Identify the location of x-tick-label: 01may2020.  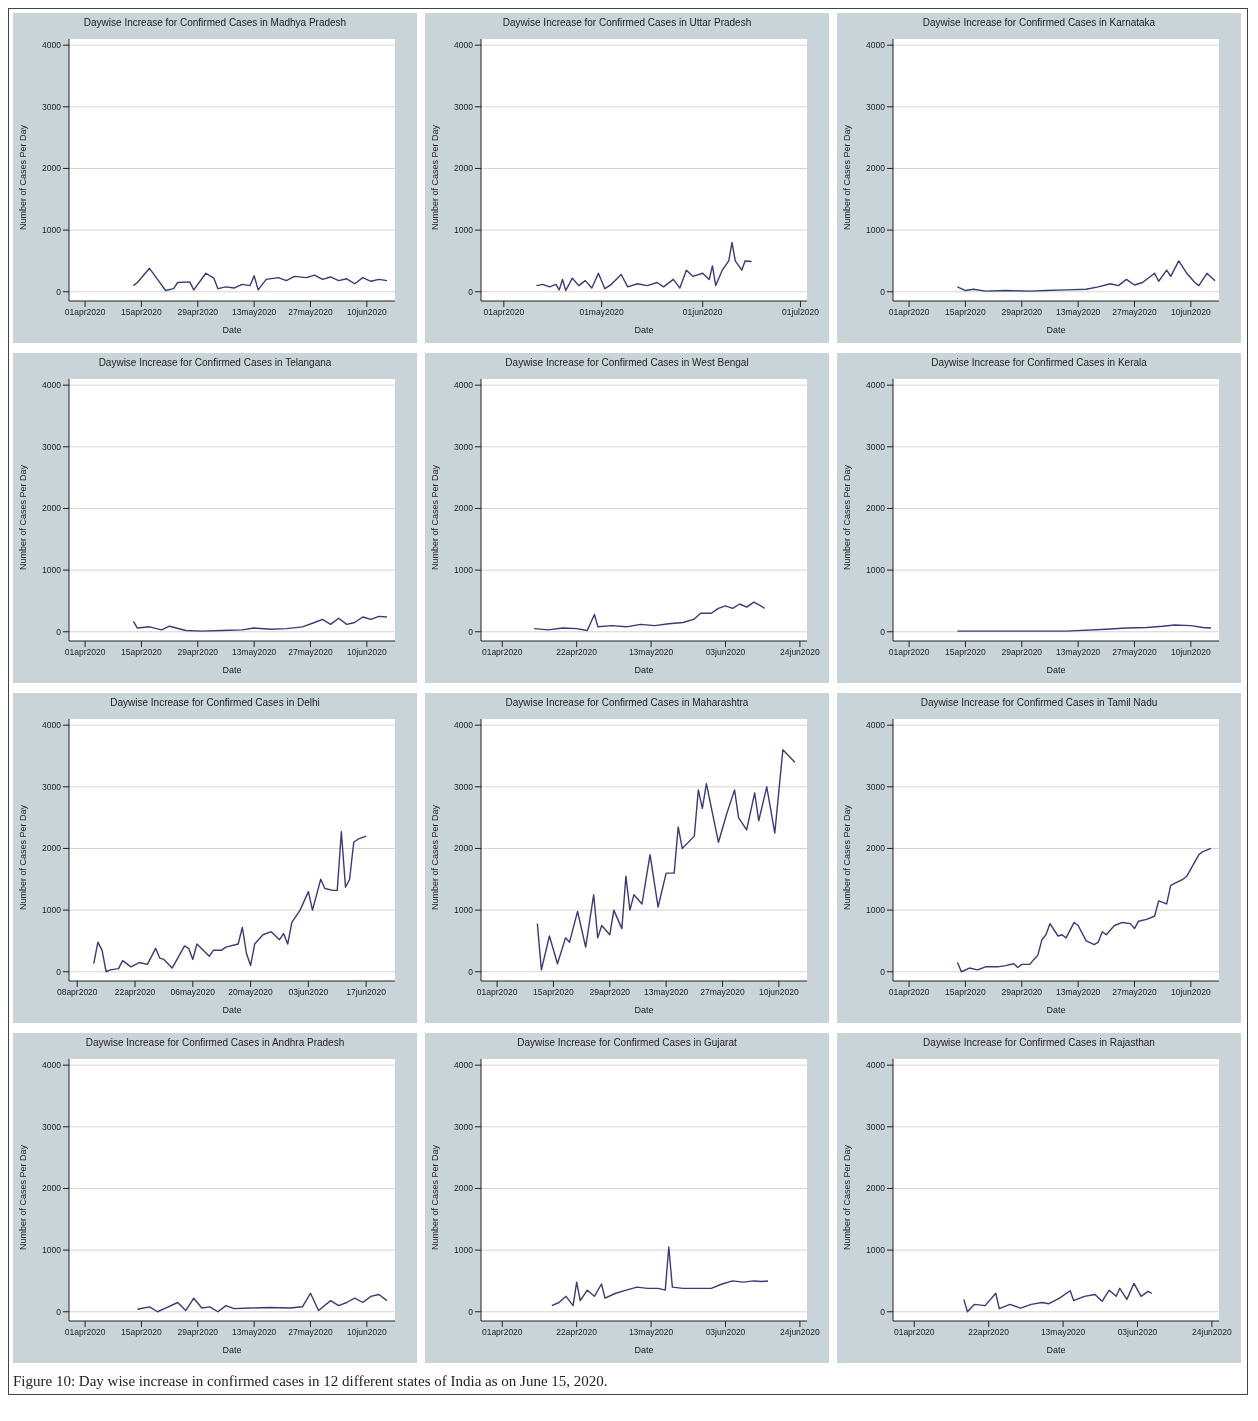
(602, 312).